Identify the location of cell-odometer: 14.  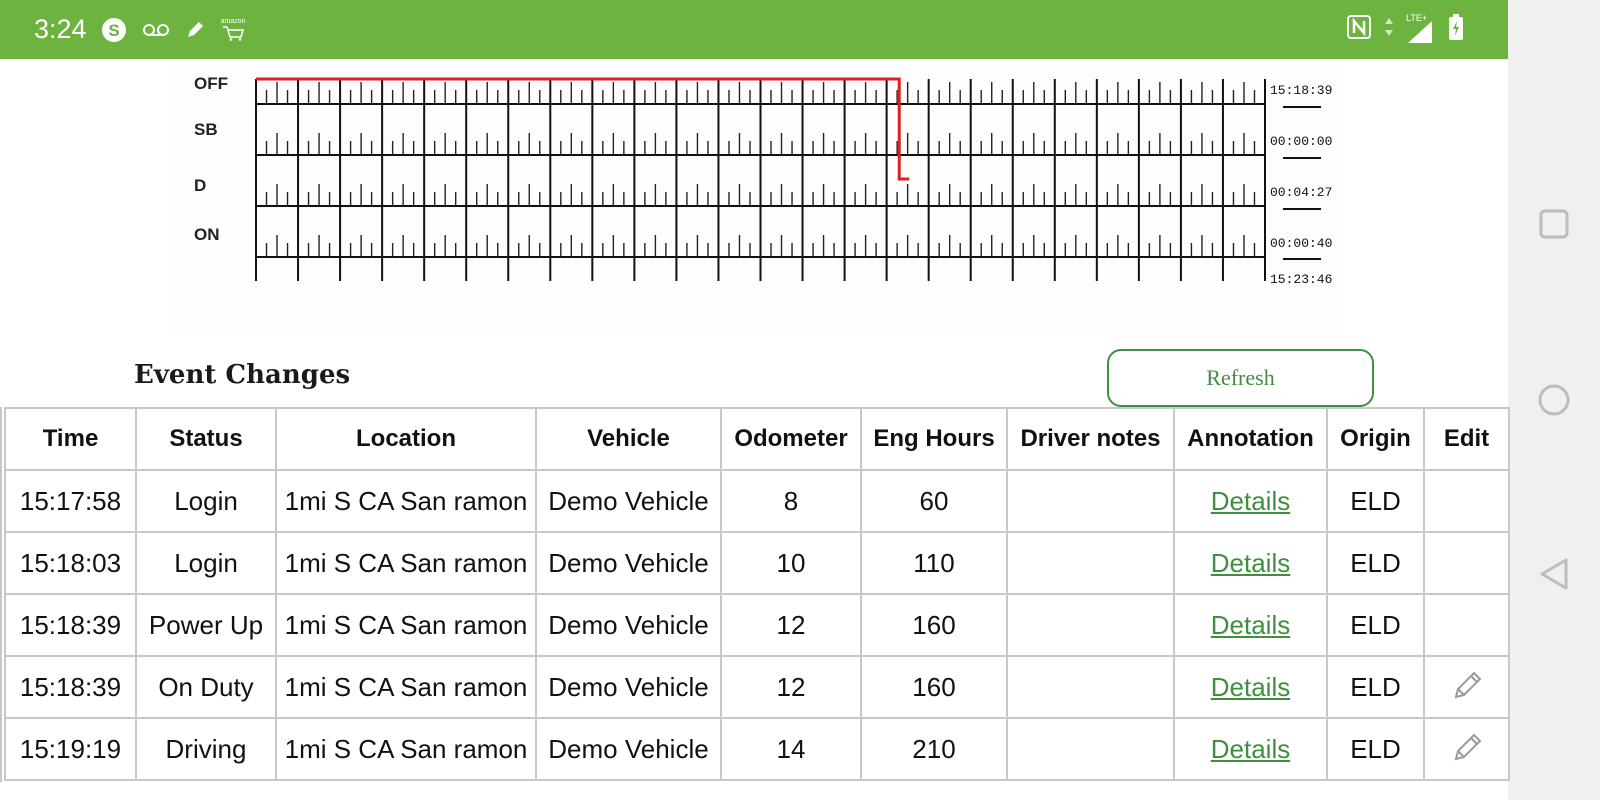
(791, 749).